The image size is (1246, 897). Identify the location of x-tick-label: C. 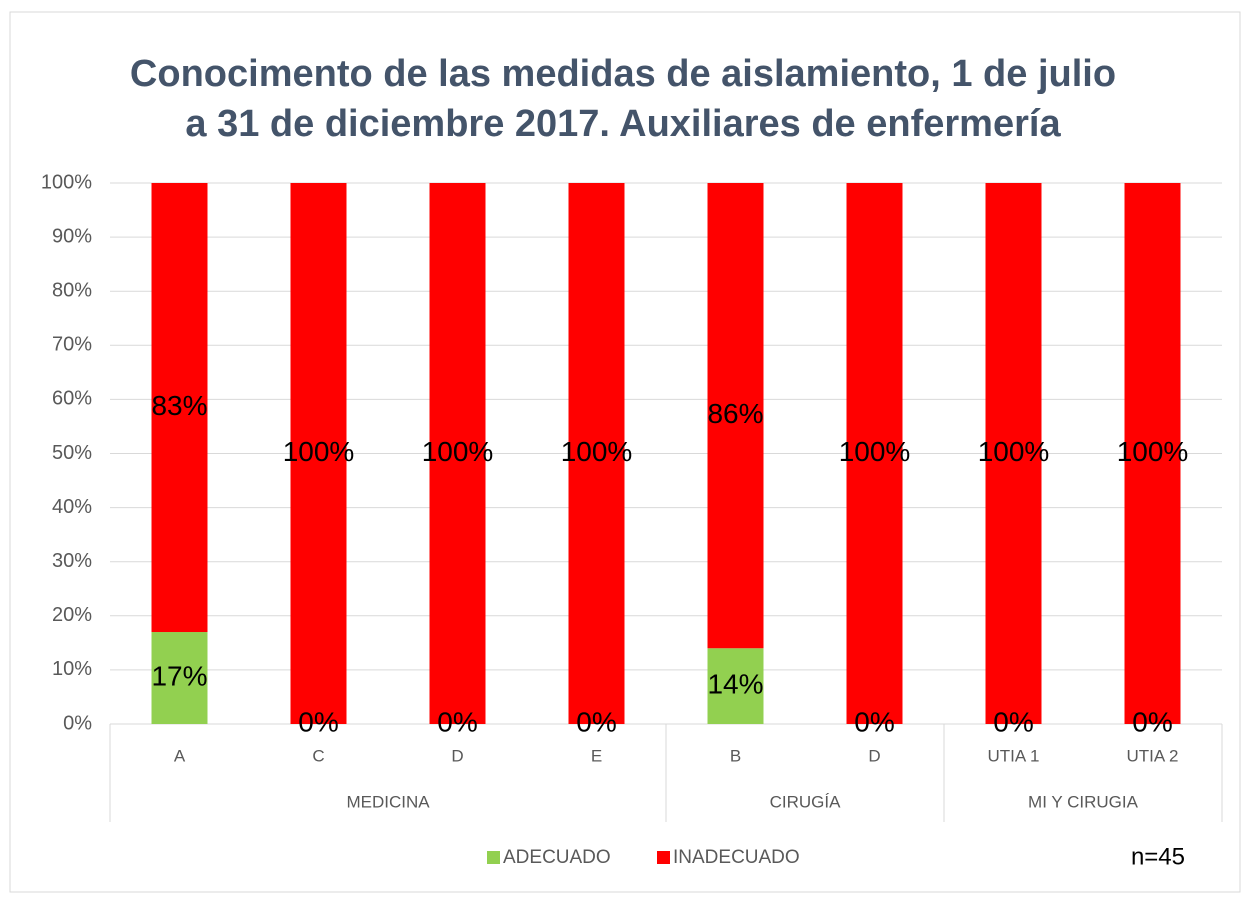
(318, 755).